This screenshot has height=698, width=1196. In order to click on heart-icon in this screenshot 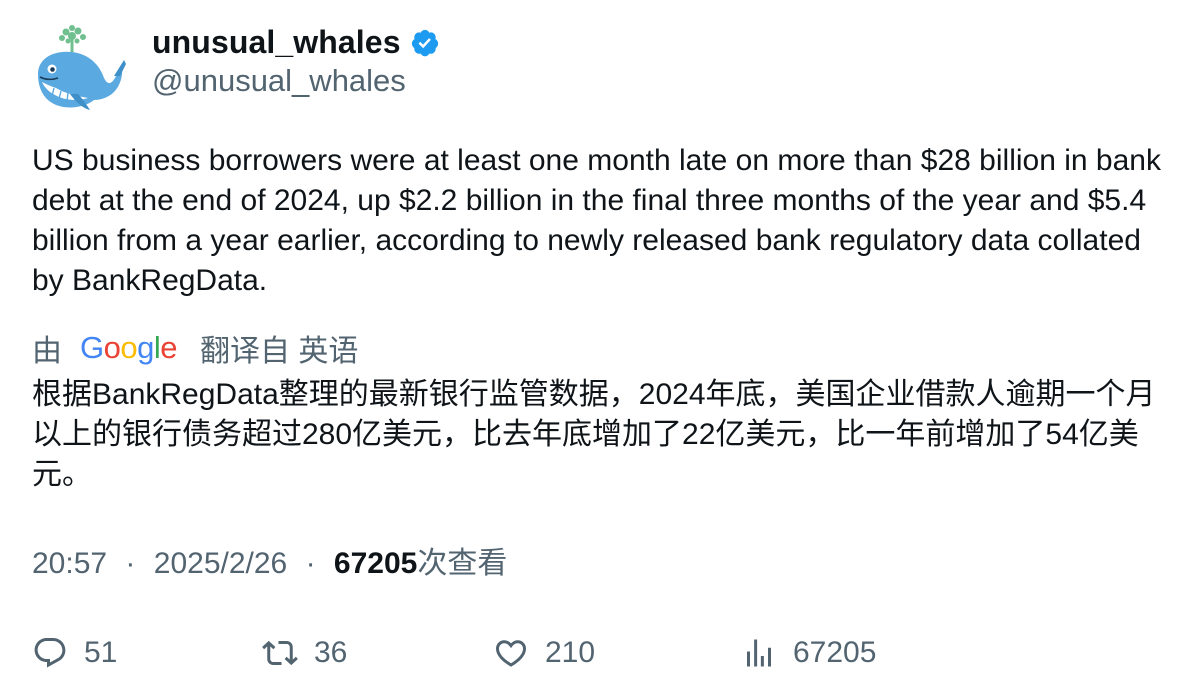, I will do `click(511, 653)`.